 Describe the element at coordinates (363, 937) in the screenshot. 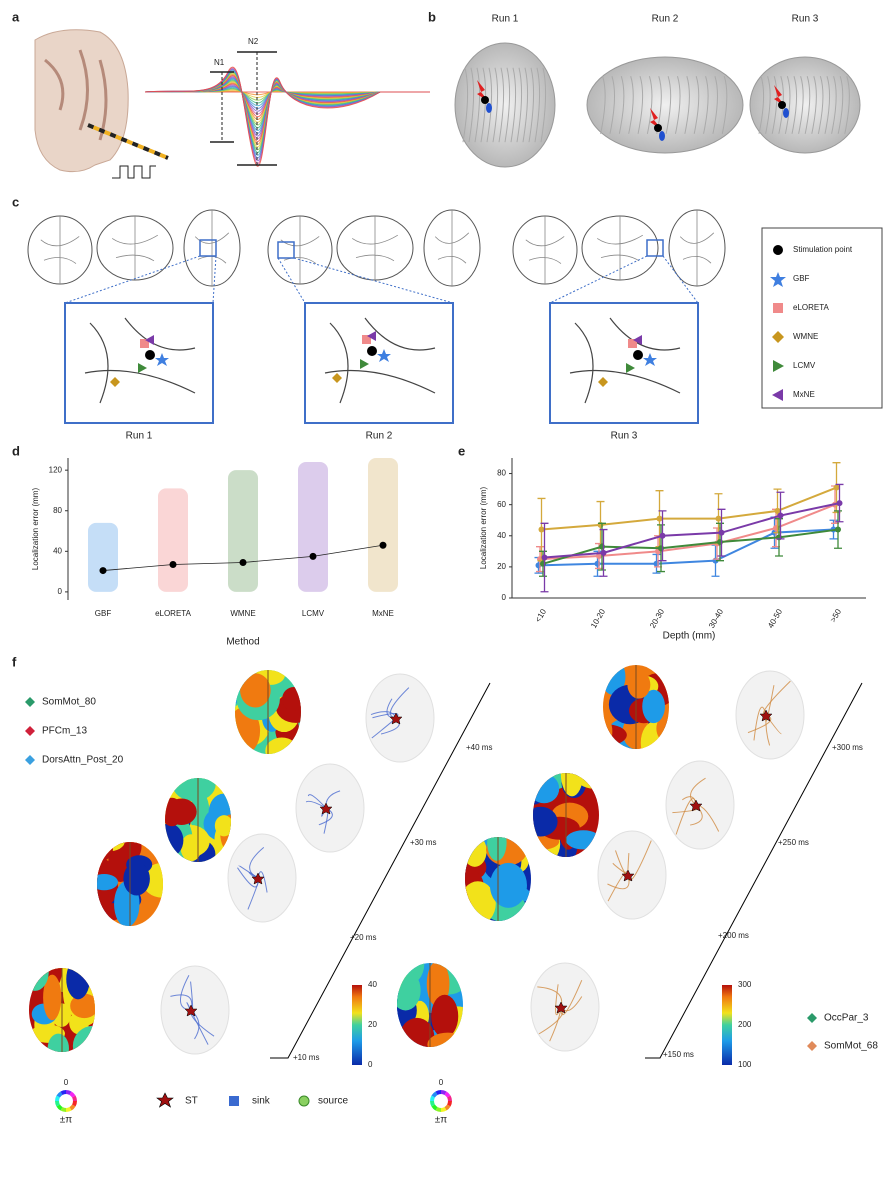

I see `time-label: +20 ms` at that location.